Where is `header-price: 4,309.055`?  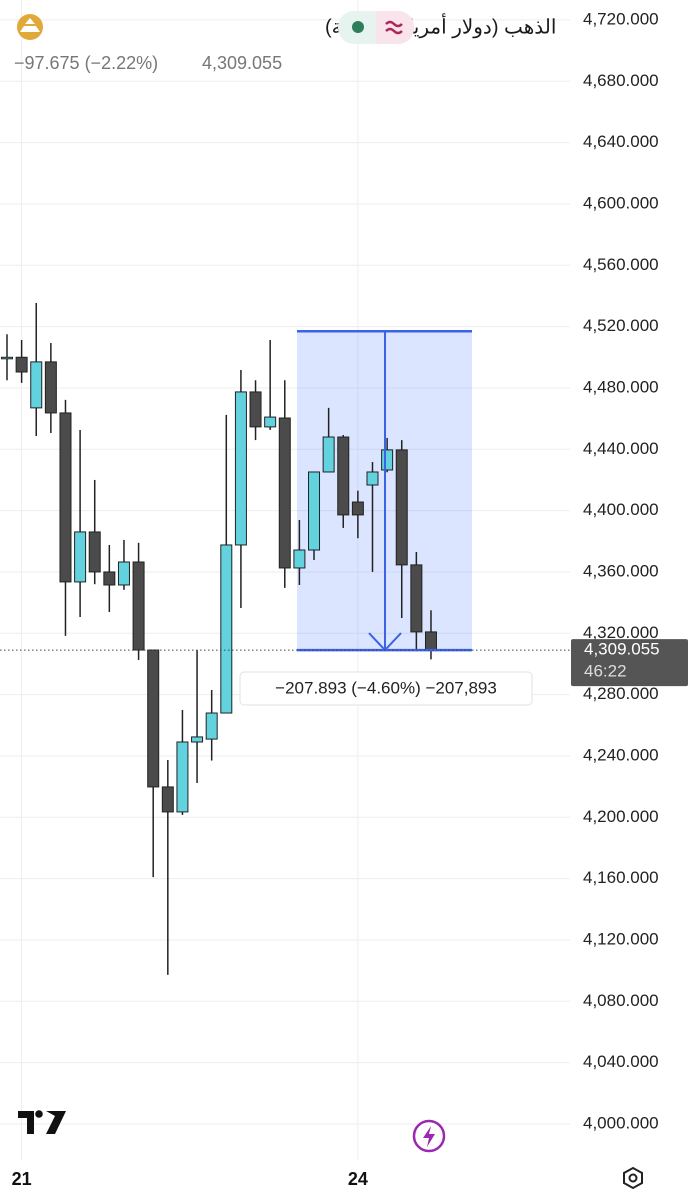 header-price: 4,309.055 is located at coordinates (242, 63).